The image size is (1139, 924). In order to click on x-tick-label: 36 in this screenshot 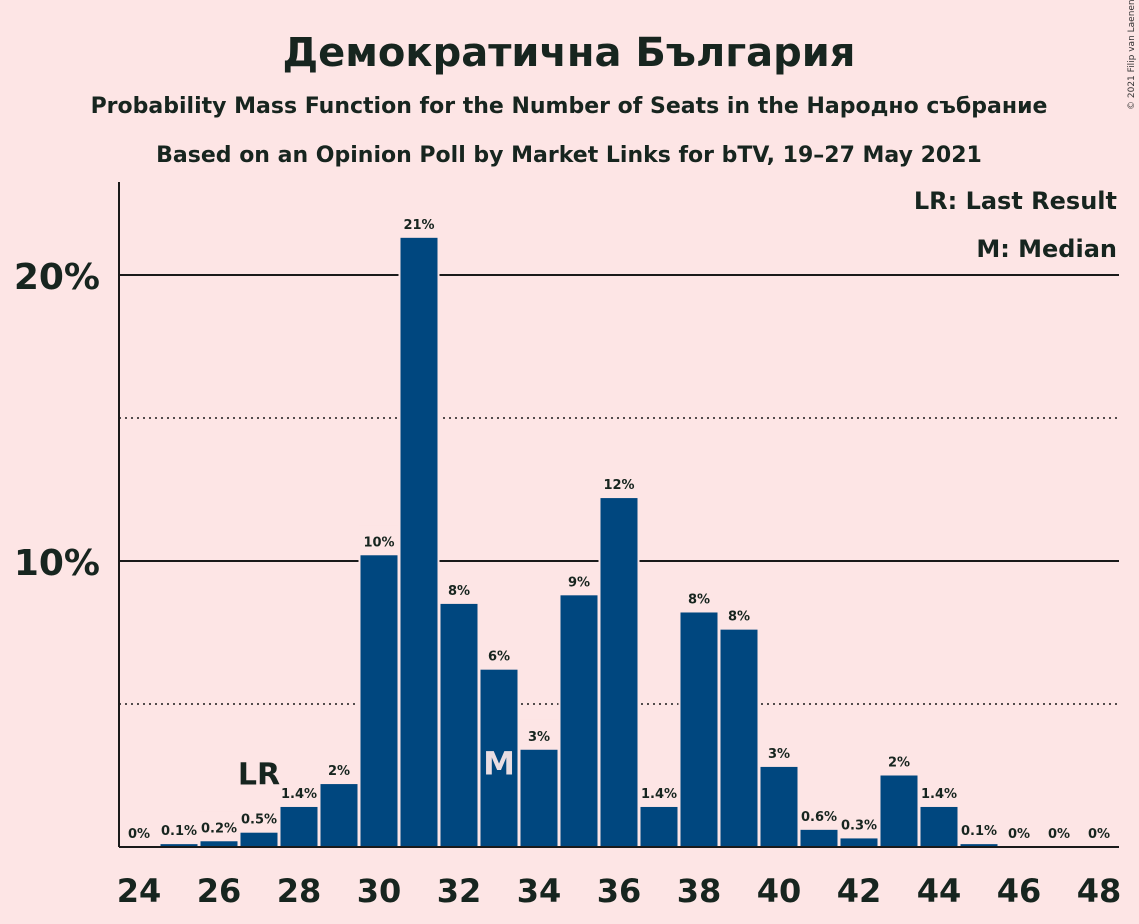, I will do `click(619, 891)`.